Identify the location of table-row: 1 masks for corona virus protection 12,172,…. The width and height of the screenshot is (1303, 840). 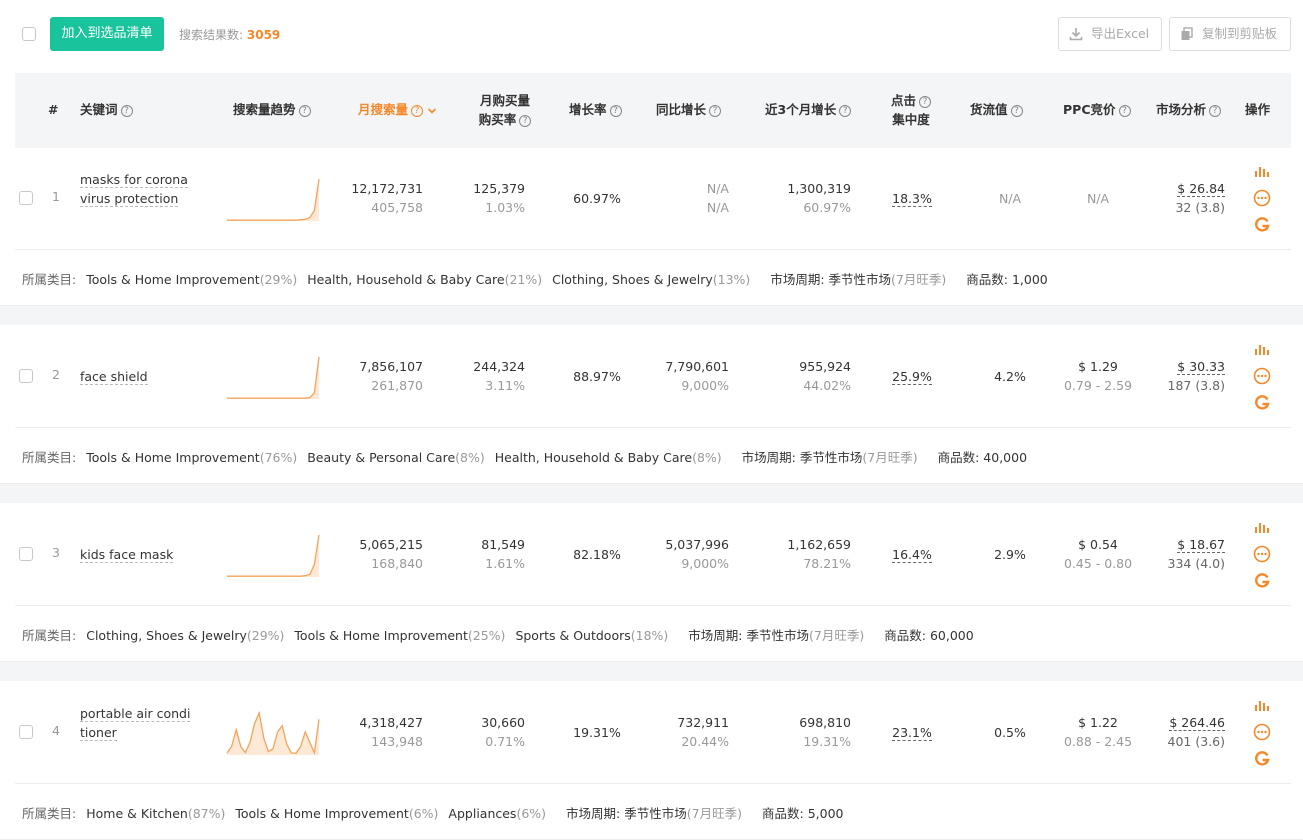
(653, 199).